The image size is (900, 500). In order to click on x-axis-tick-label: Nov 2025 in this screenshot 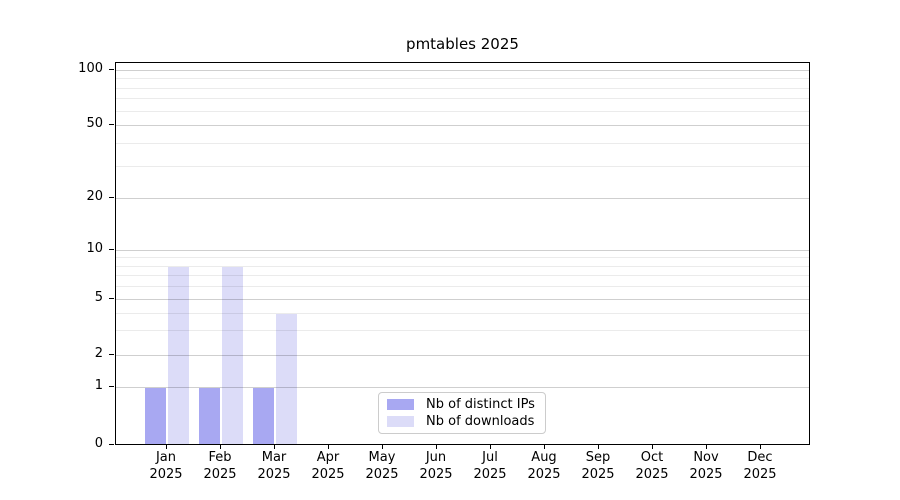, I will do `click(706, 466)`.